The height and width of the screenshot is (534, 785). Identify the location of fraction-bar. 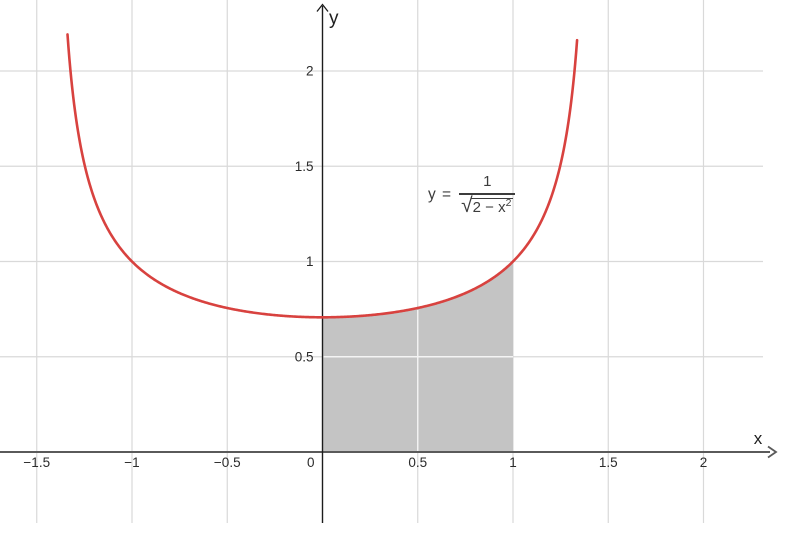
(487, 194).